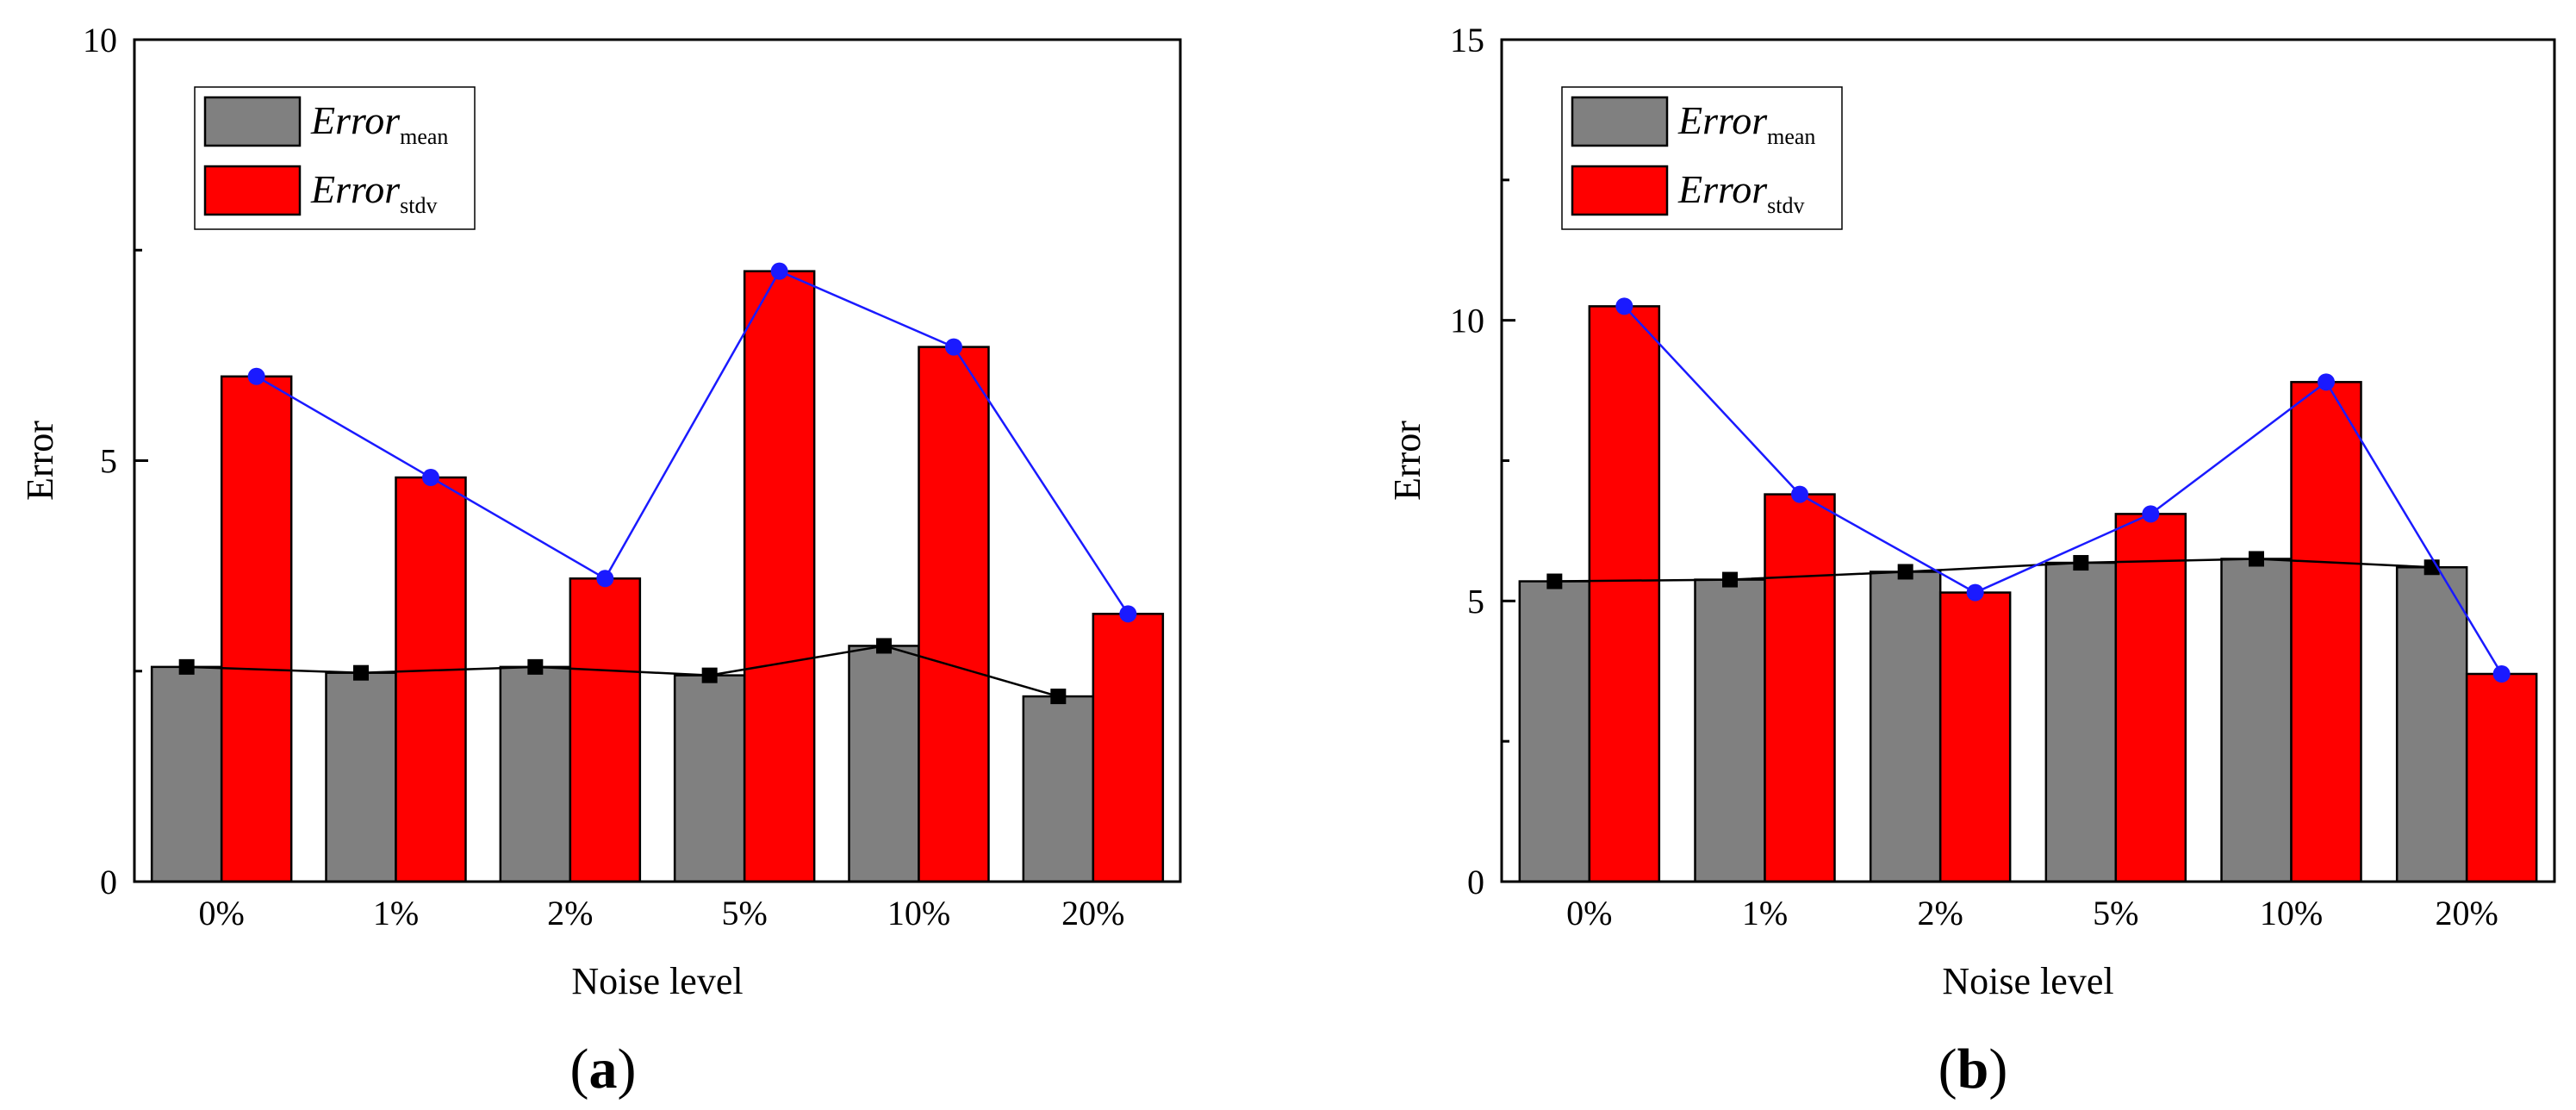 This screenshot has width=2576, height=1110. Describe the element at coordinates (657, 981) in the screenshot. I see `x-axis-label-a: Noise level` at that location.